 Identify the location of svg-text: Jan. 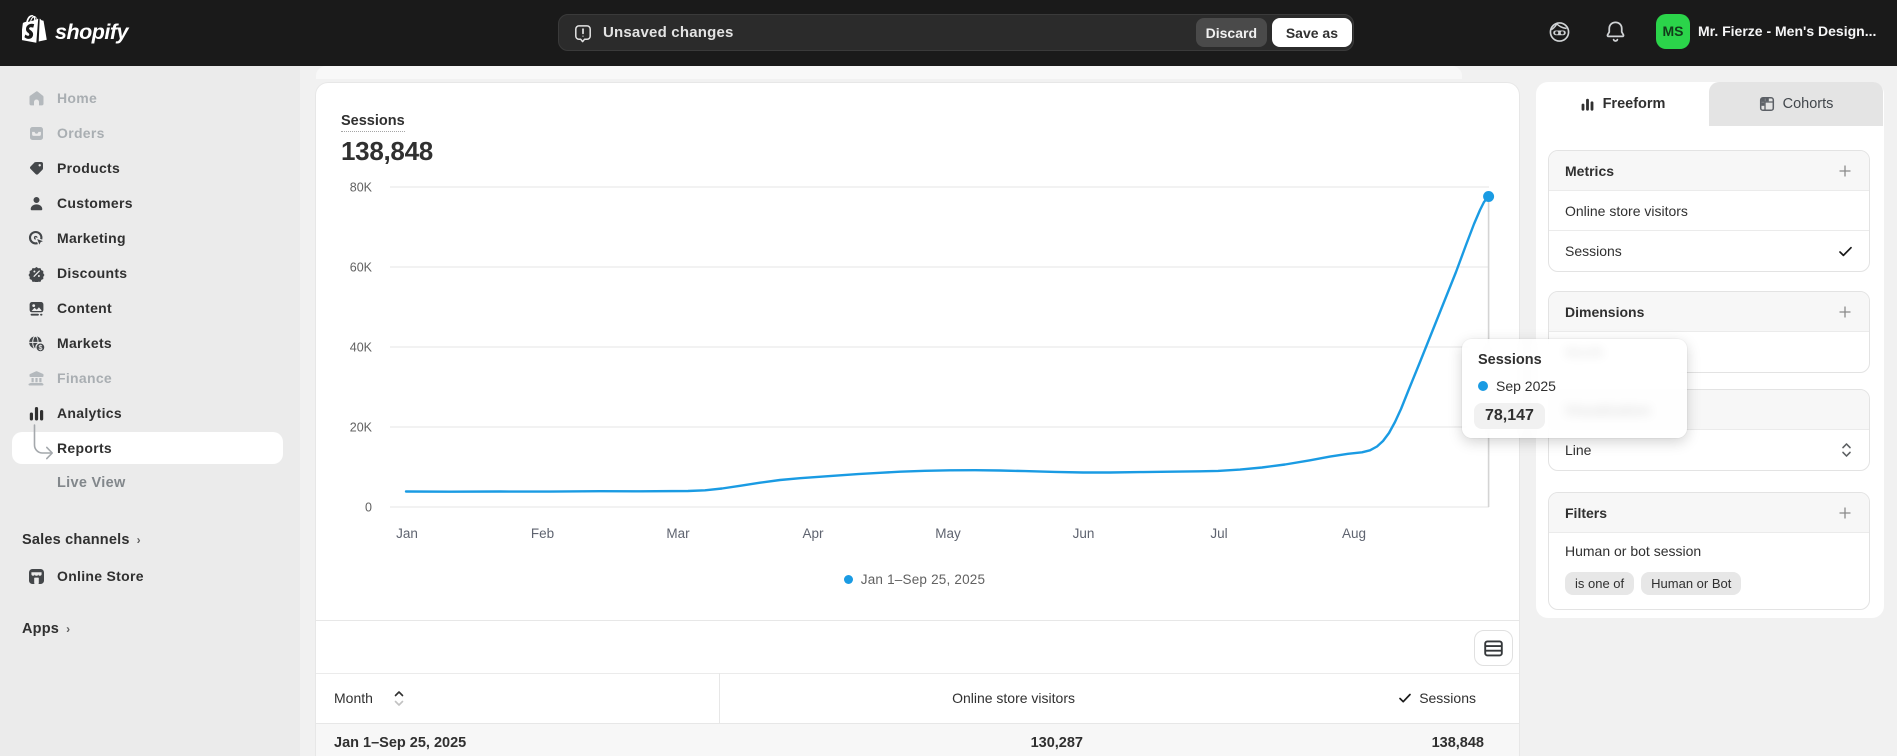
(407, 533).